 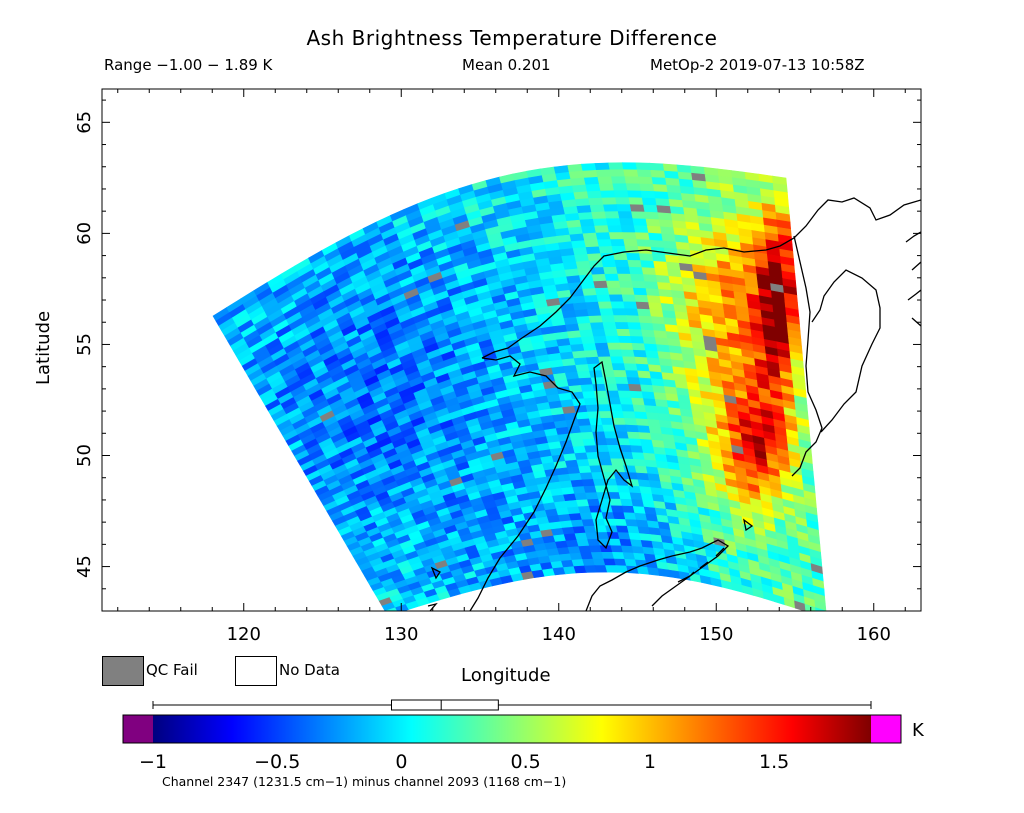 What do you see at coordinates (506, 675) in the screenshot?
I see `x-axis-label: Longitude` at bounding box center [506, 675].